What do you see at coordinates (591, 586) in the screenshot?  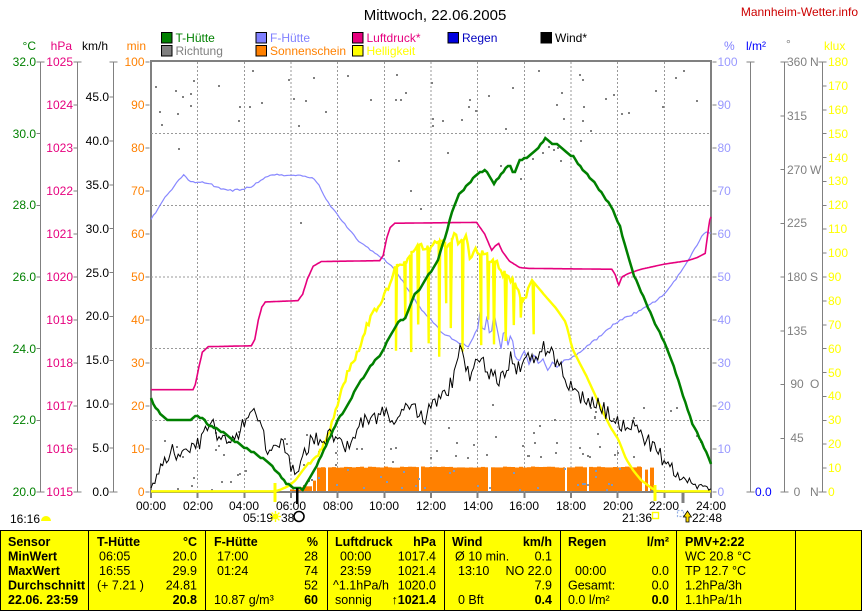 I see `svg-text: Gesamt:` at bounding box center [591, 586].